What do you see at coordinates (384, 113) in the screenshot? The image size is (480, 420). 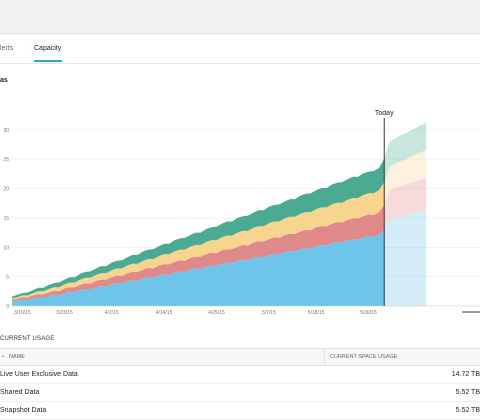 I see `today-label: Today` at bounding box center [384, 113].